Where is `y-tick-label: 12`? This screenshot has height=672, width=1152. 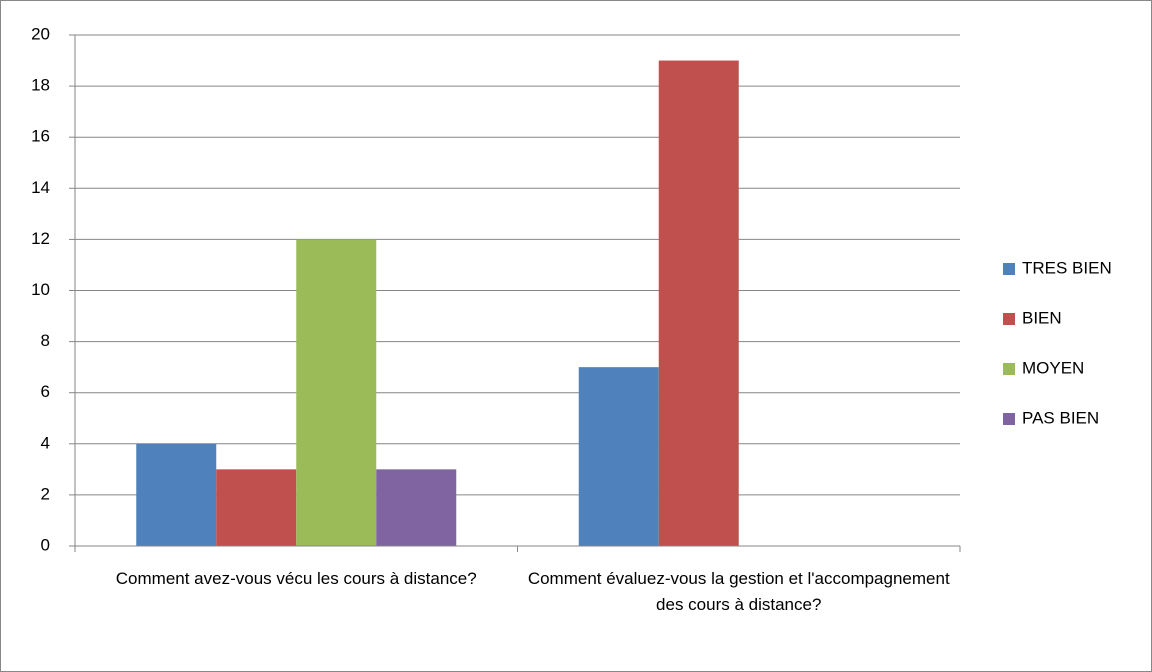 y-tick-label: 12 is located at coordinates (40, 238).